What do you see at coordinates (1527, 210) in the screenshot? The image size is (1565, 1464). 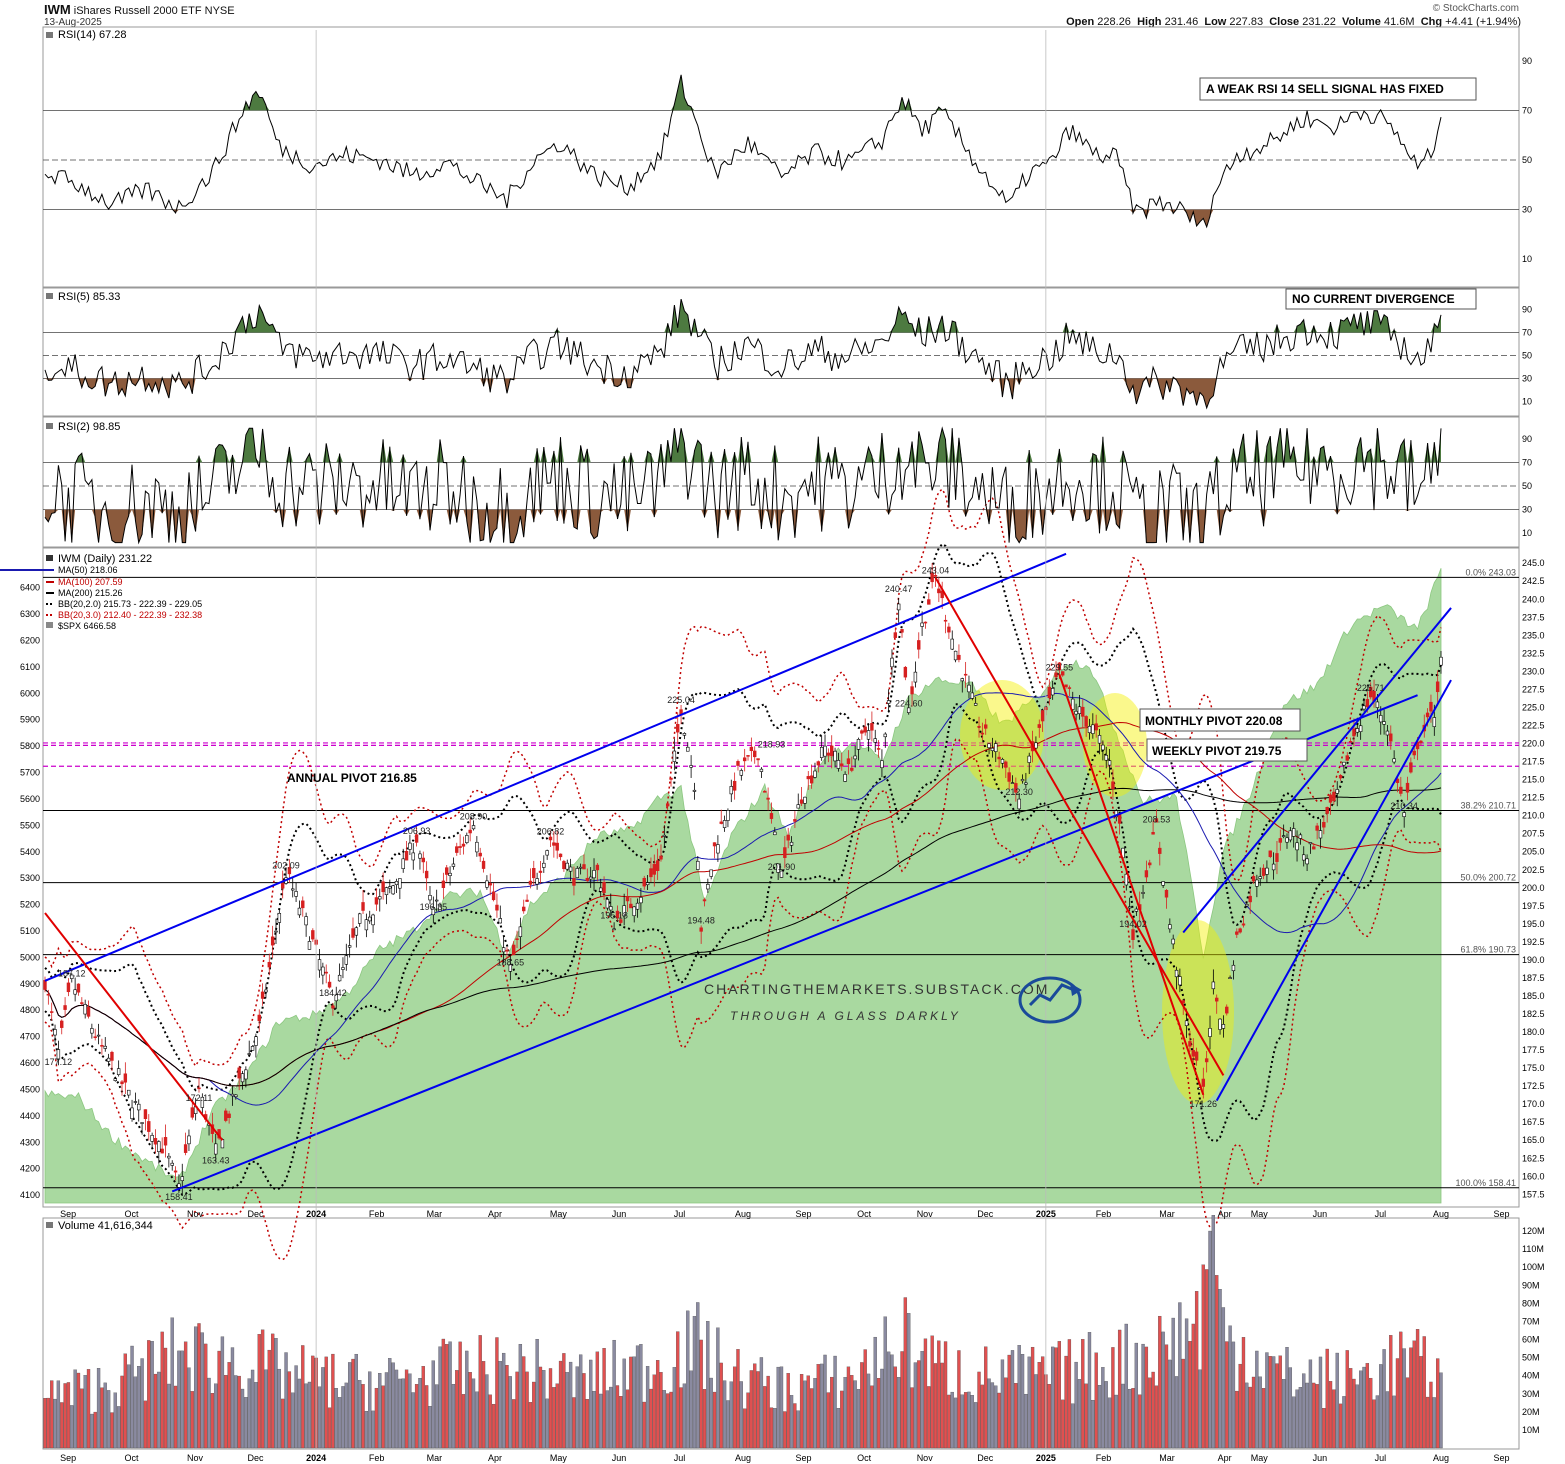 I see `rsi14-axis-tick: 30` at bounding box center [1527, 210].